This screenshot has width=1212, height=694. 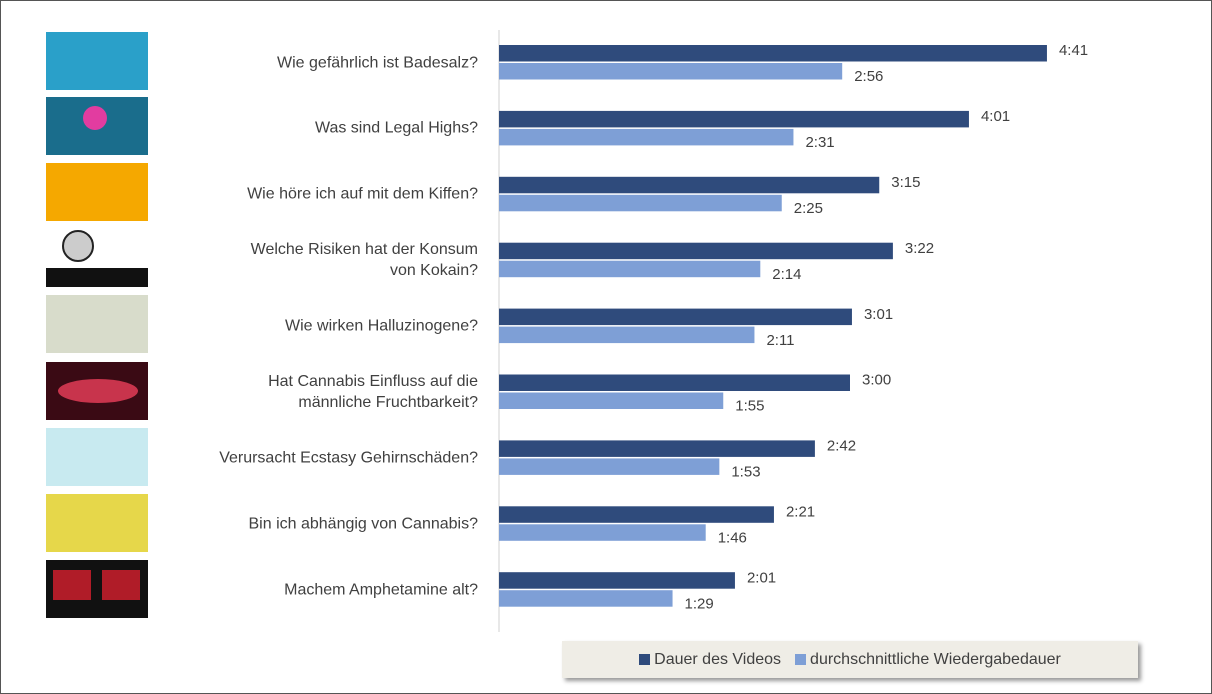 I want to click on category-label: Verursacht Ecstasy Gehirnschäden?, so click(x=348, y=458).